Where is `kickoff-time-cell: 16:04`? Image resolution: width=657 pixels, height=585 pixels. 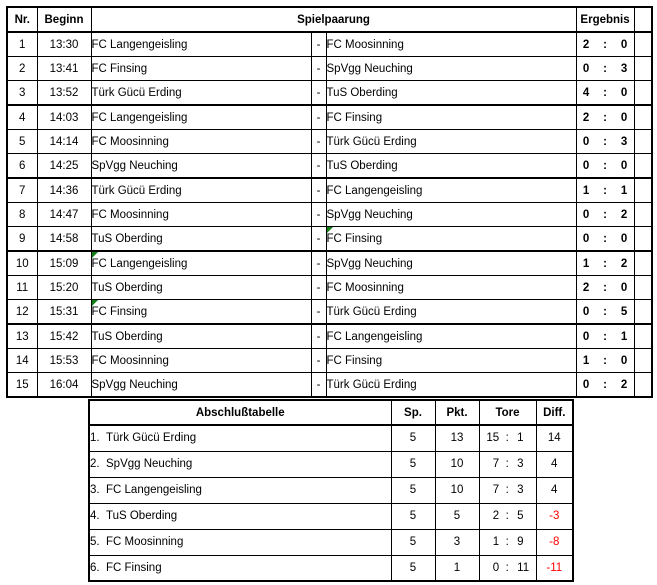
kickoff-time-cell: 16:04 is located at coordinates (64, 385).